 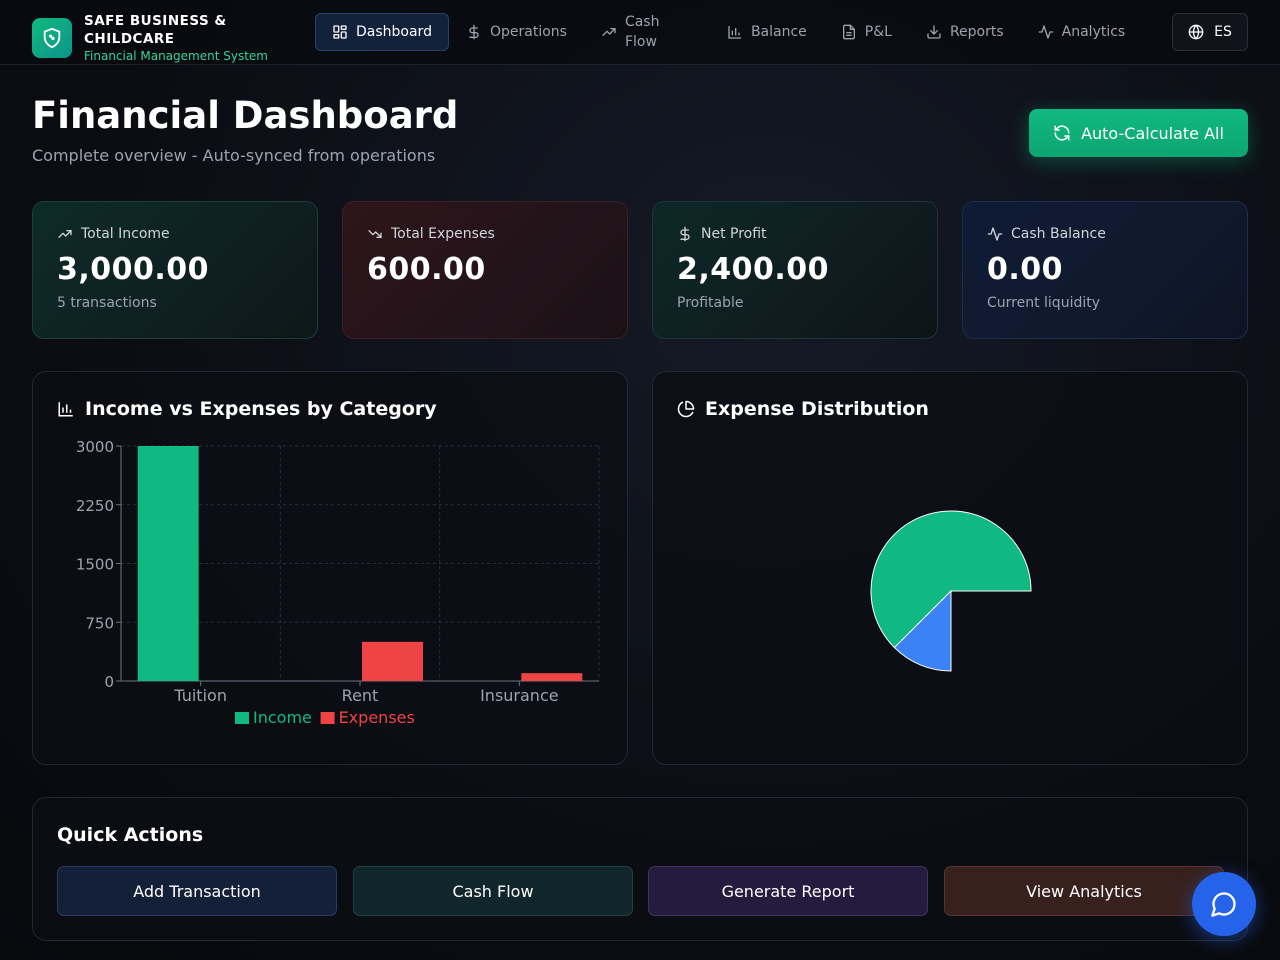 What do you see at coordinates (976, 32) in the screenshot?
I see `nav-label: Reports` at bounding box center [976, 32].